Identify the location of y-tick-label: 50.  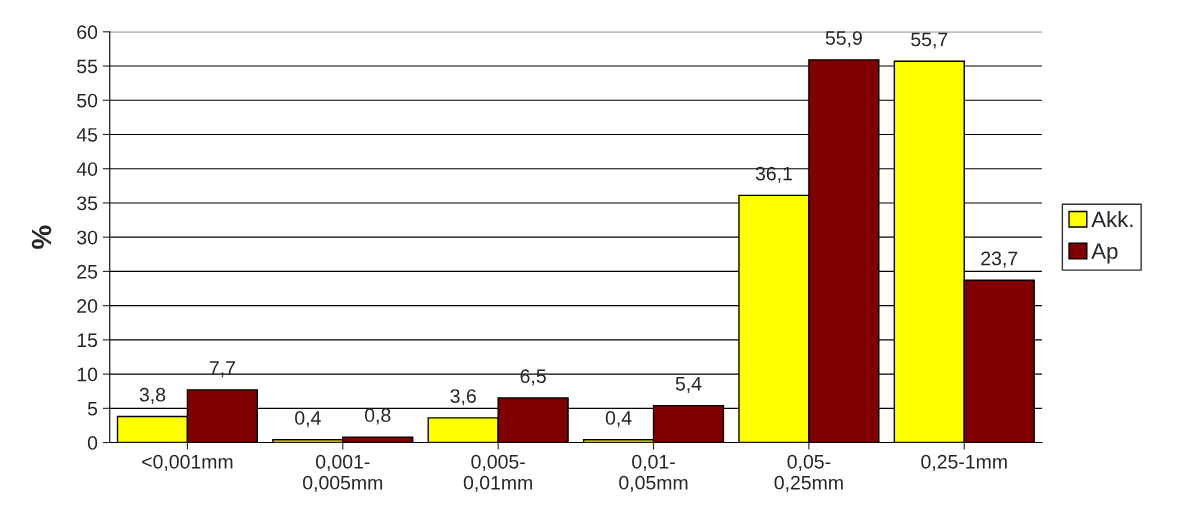
(87, 100).